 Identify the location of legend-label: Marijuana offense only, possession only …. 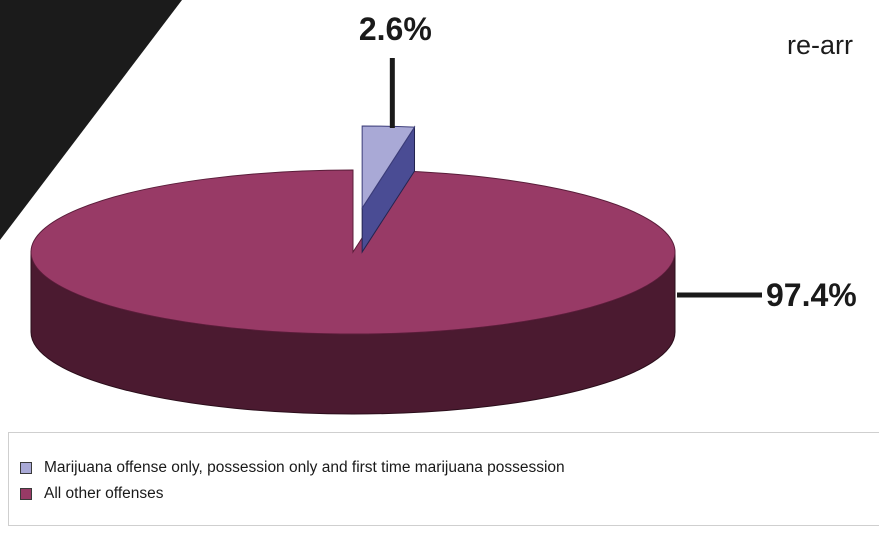
(304, 467).